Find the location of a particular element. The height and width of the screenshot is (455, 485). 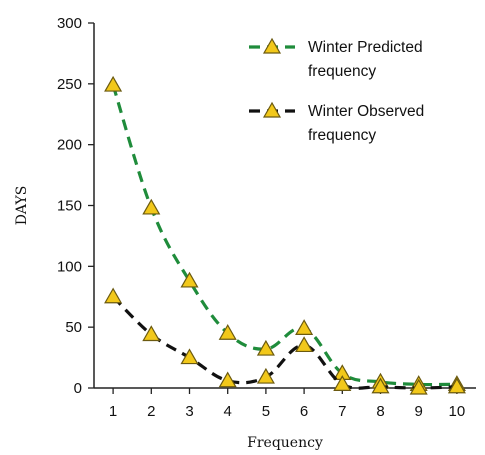

y-tick-label: 150 is located at coordinates (69, 206).